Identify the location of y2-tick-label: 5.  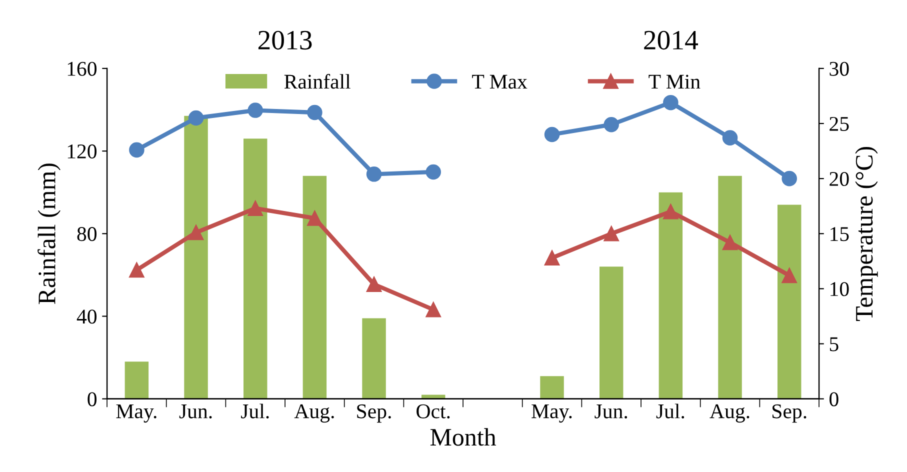
(834, 344).